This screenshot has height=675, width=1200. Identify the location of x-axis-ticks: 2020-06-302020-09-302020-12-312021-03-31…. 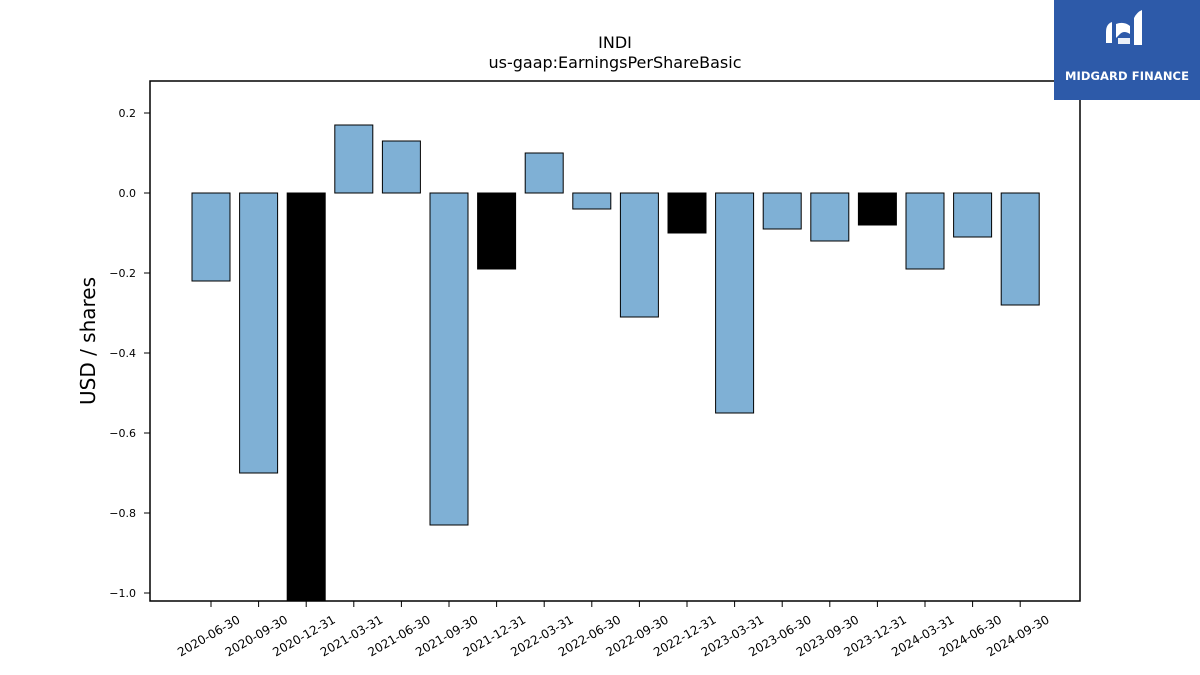
(613, 630).